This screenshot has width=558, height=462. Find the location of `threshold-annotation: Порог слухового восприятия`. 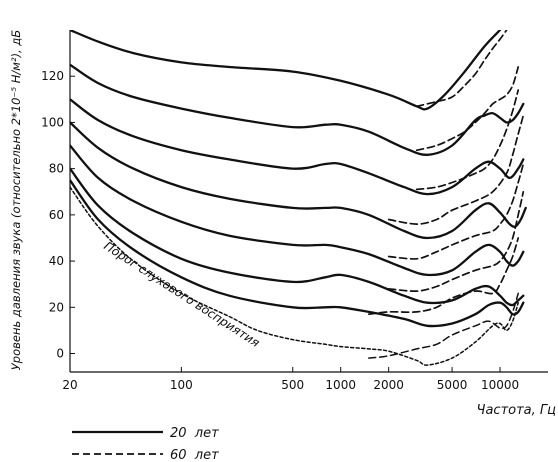

threshold-annotation: Порог слухового восприятия is located at coordinates (181, 294).